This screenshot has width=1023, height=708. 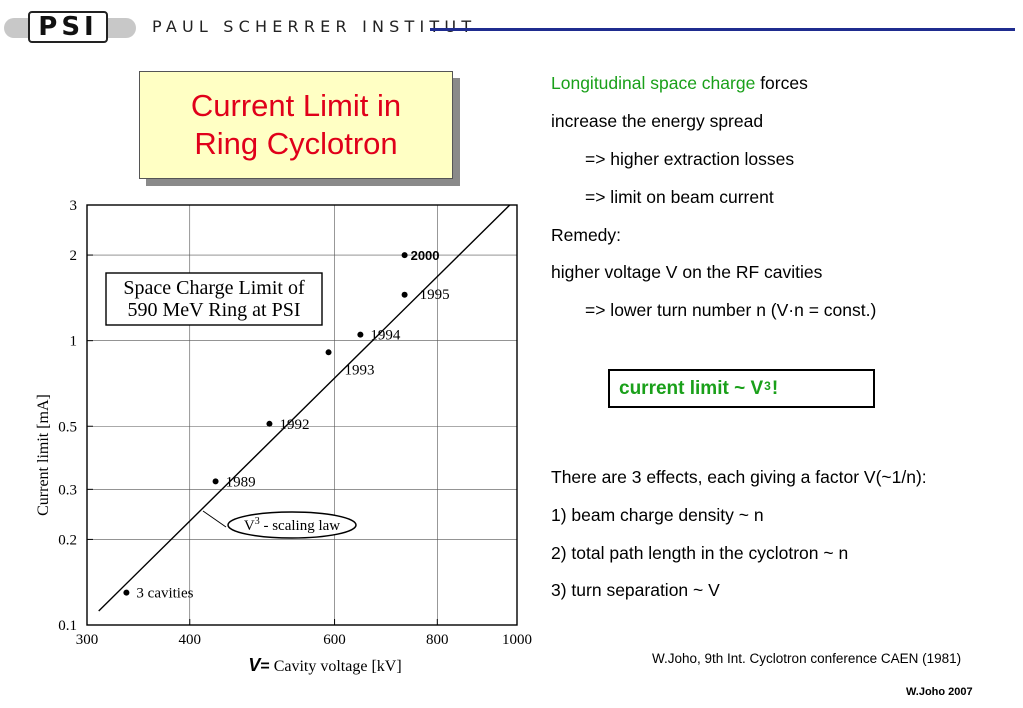 I want to click on point-label-2000: 2000, so click(x=425, y=255).